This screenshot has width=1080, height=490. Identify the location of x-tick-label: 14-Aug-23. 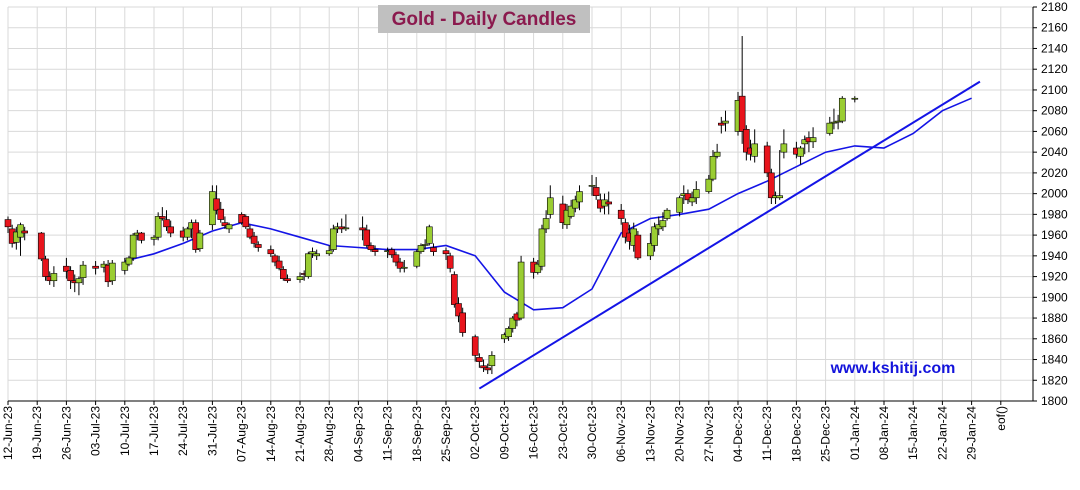
(271, 434).